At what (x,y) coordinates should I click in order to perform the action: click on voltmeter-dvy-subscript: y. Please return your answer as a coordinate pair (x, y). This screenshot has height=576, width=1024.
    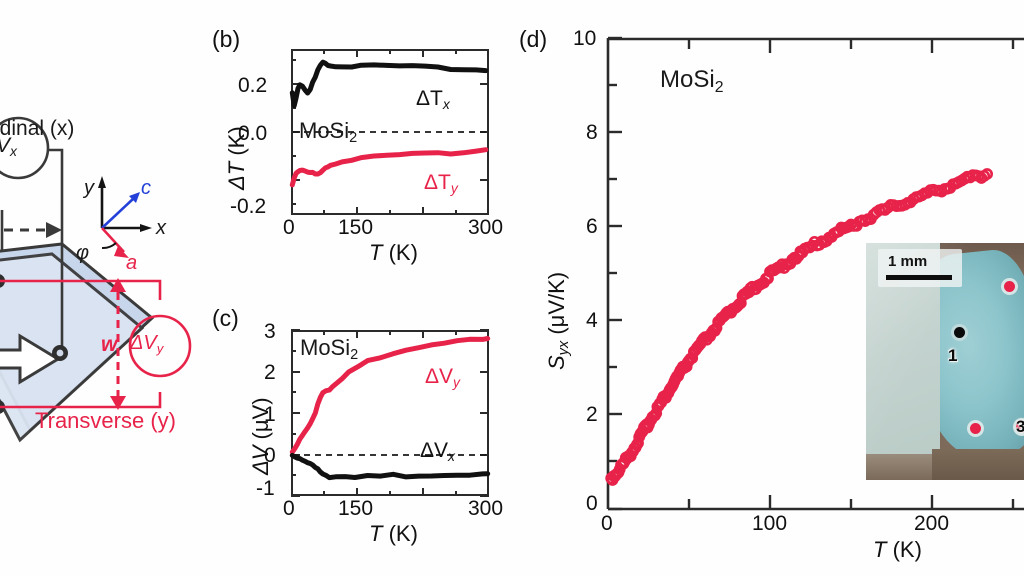
    Looking at the image, I should click on (160, 348).